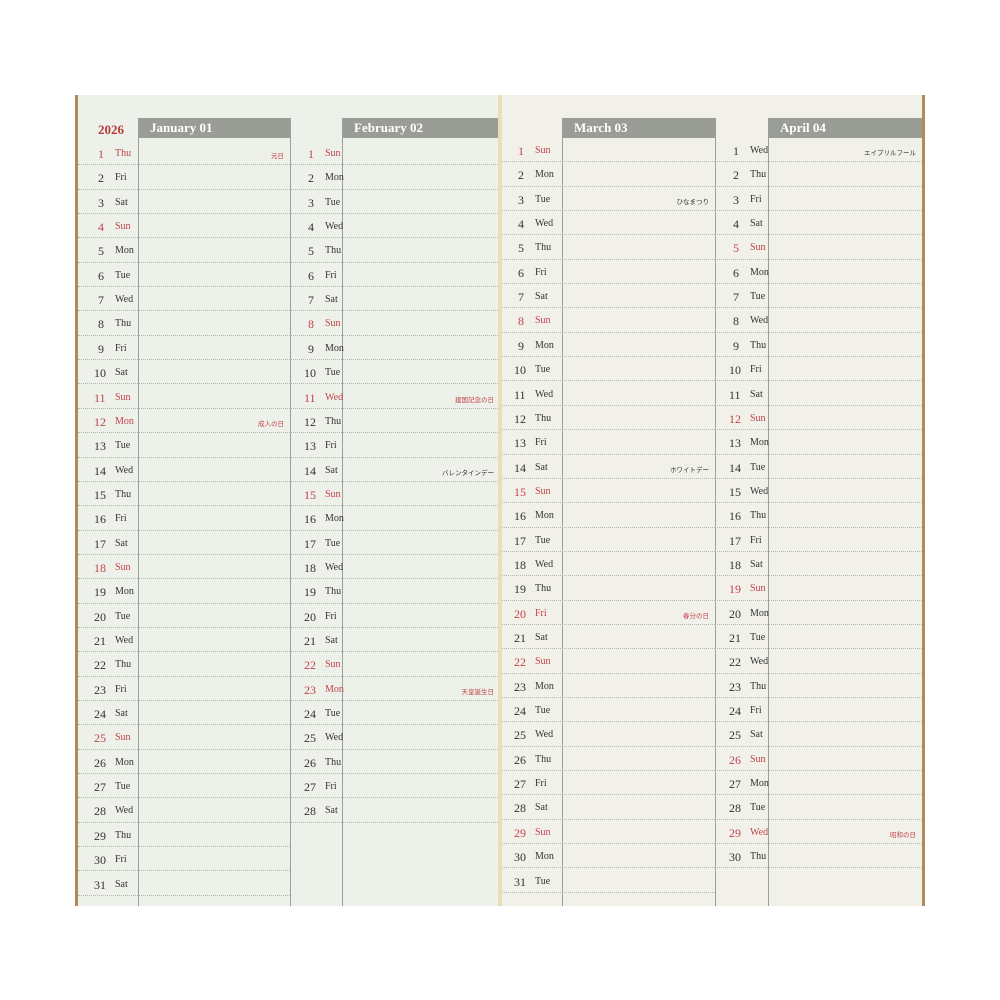 The width and height of the screenshot is (1000, 1000). Describe the element at coordinates (818, 345) in the screenshot. I see `day-row: 9 Thu` at that location.